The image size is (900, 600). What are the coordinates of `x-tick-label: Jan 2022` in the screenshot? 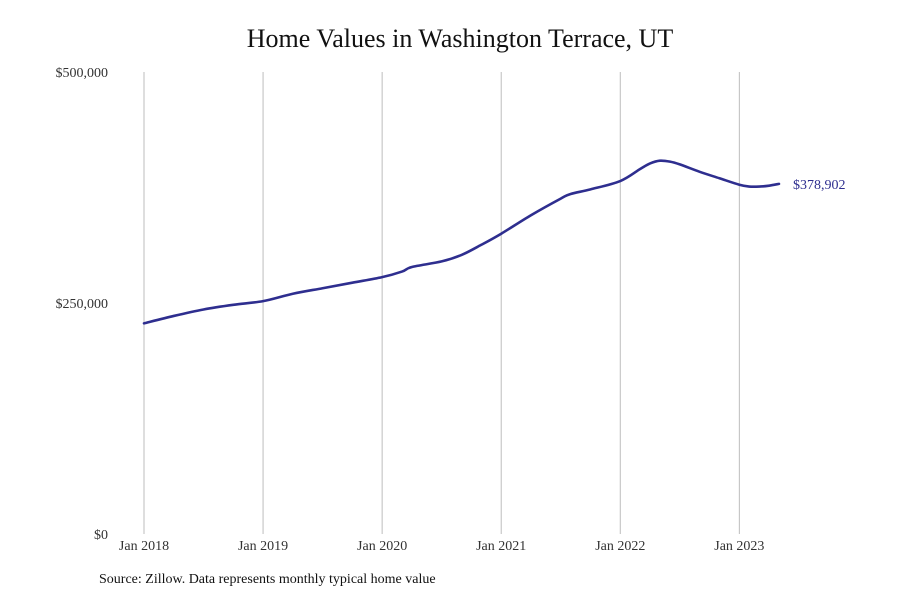 It's located at (620, 546).